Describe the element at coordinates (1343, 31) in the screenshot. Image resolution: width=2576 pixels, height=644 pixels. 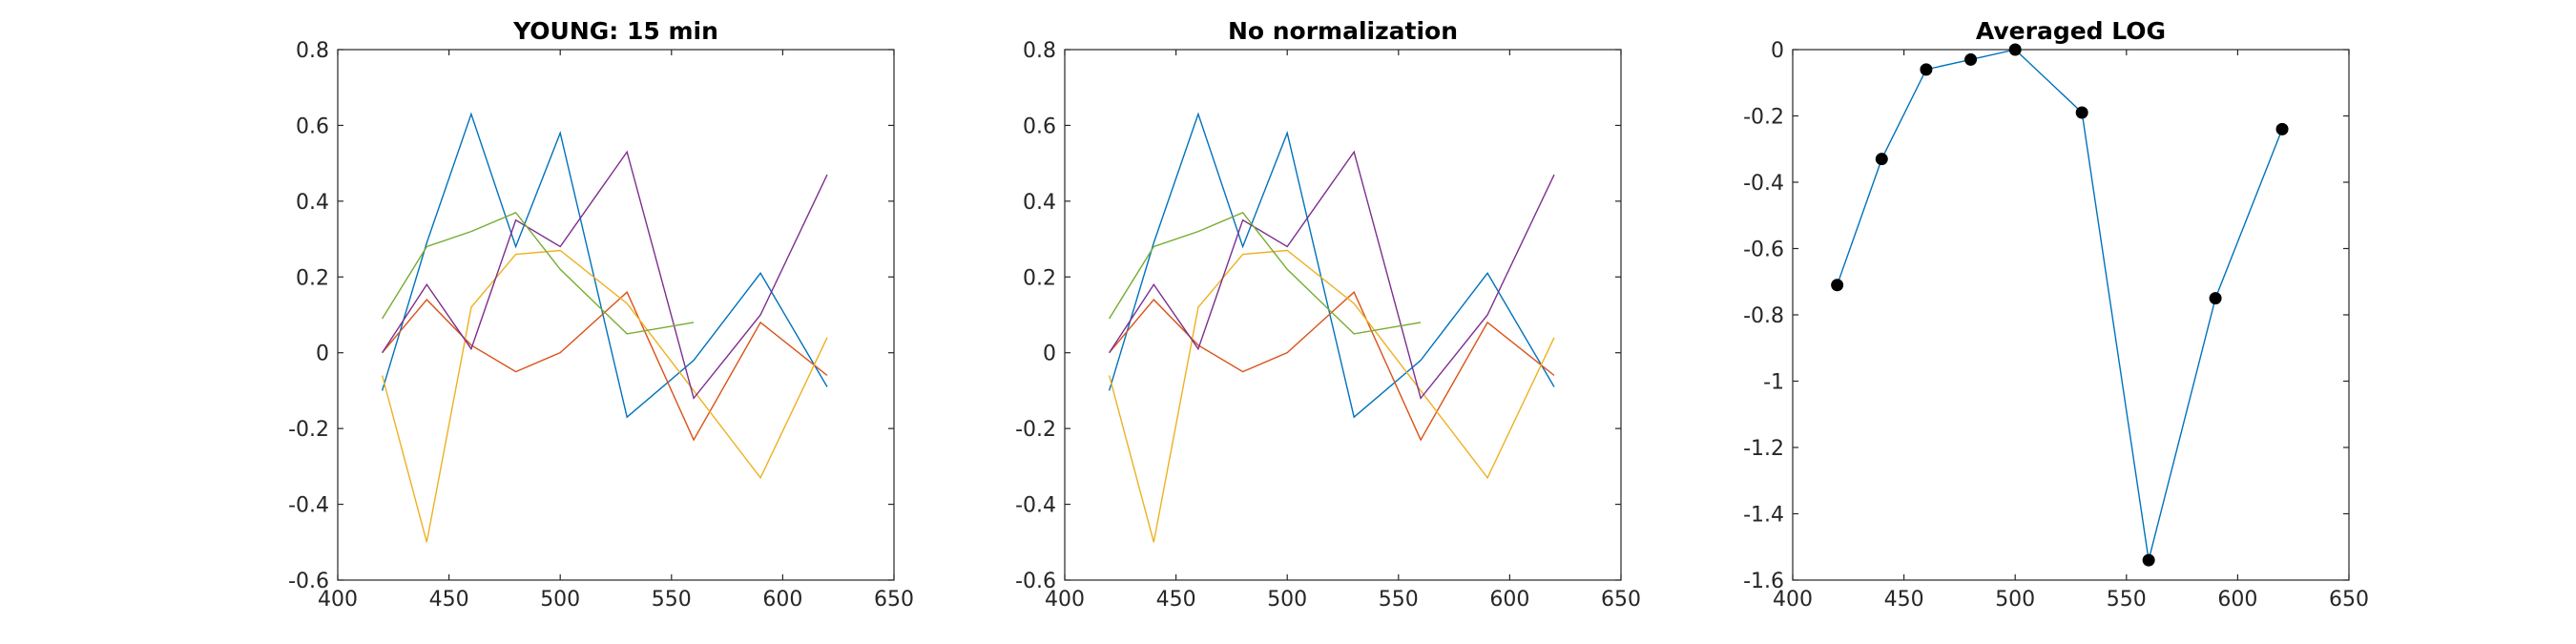
I see `panel-title: No normalization` at that location.